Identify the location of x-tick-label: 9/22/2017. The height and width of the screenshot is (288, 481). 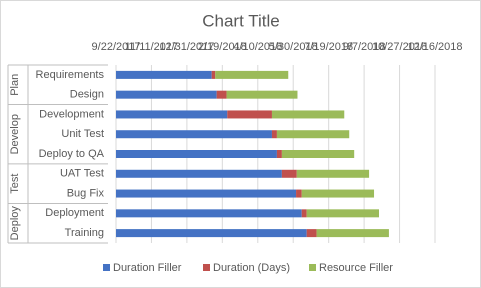
(116, 47).